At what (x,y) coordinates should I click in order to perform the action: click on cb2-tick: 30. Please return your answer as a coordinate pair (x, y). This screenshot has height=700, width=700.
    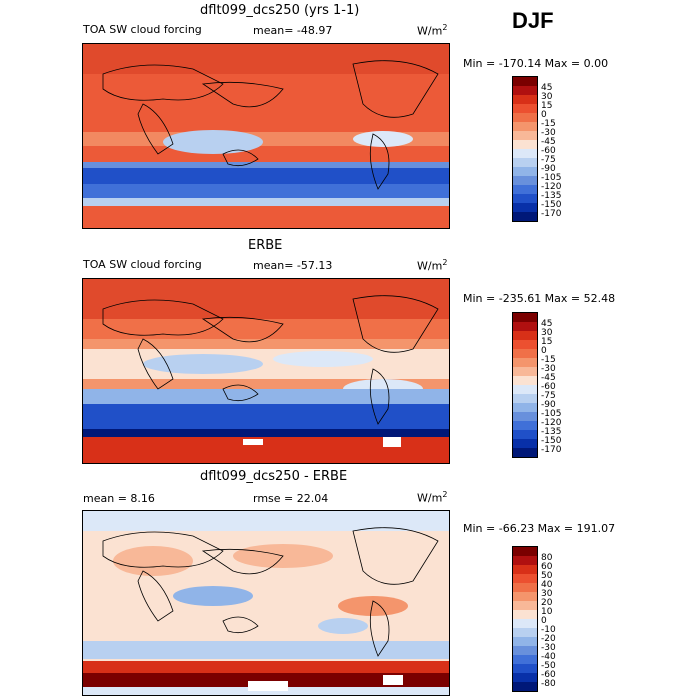
    Looking at the image, I should click on (547, 333).